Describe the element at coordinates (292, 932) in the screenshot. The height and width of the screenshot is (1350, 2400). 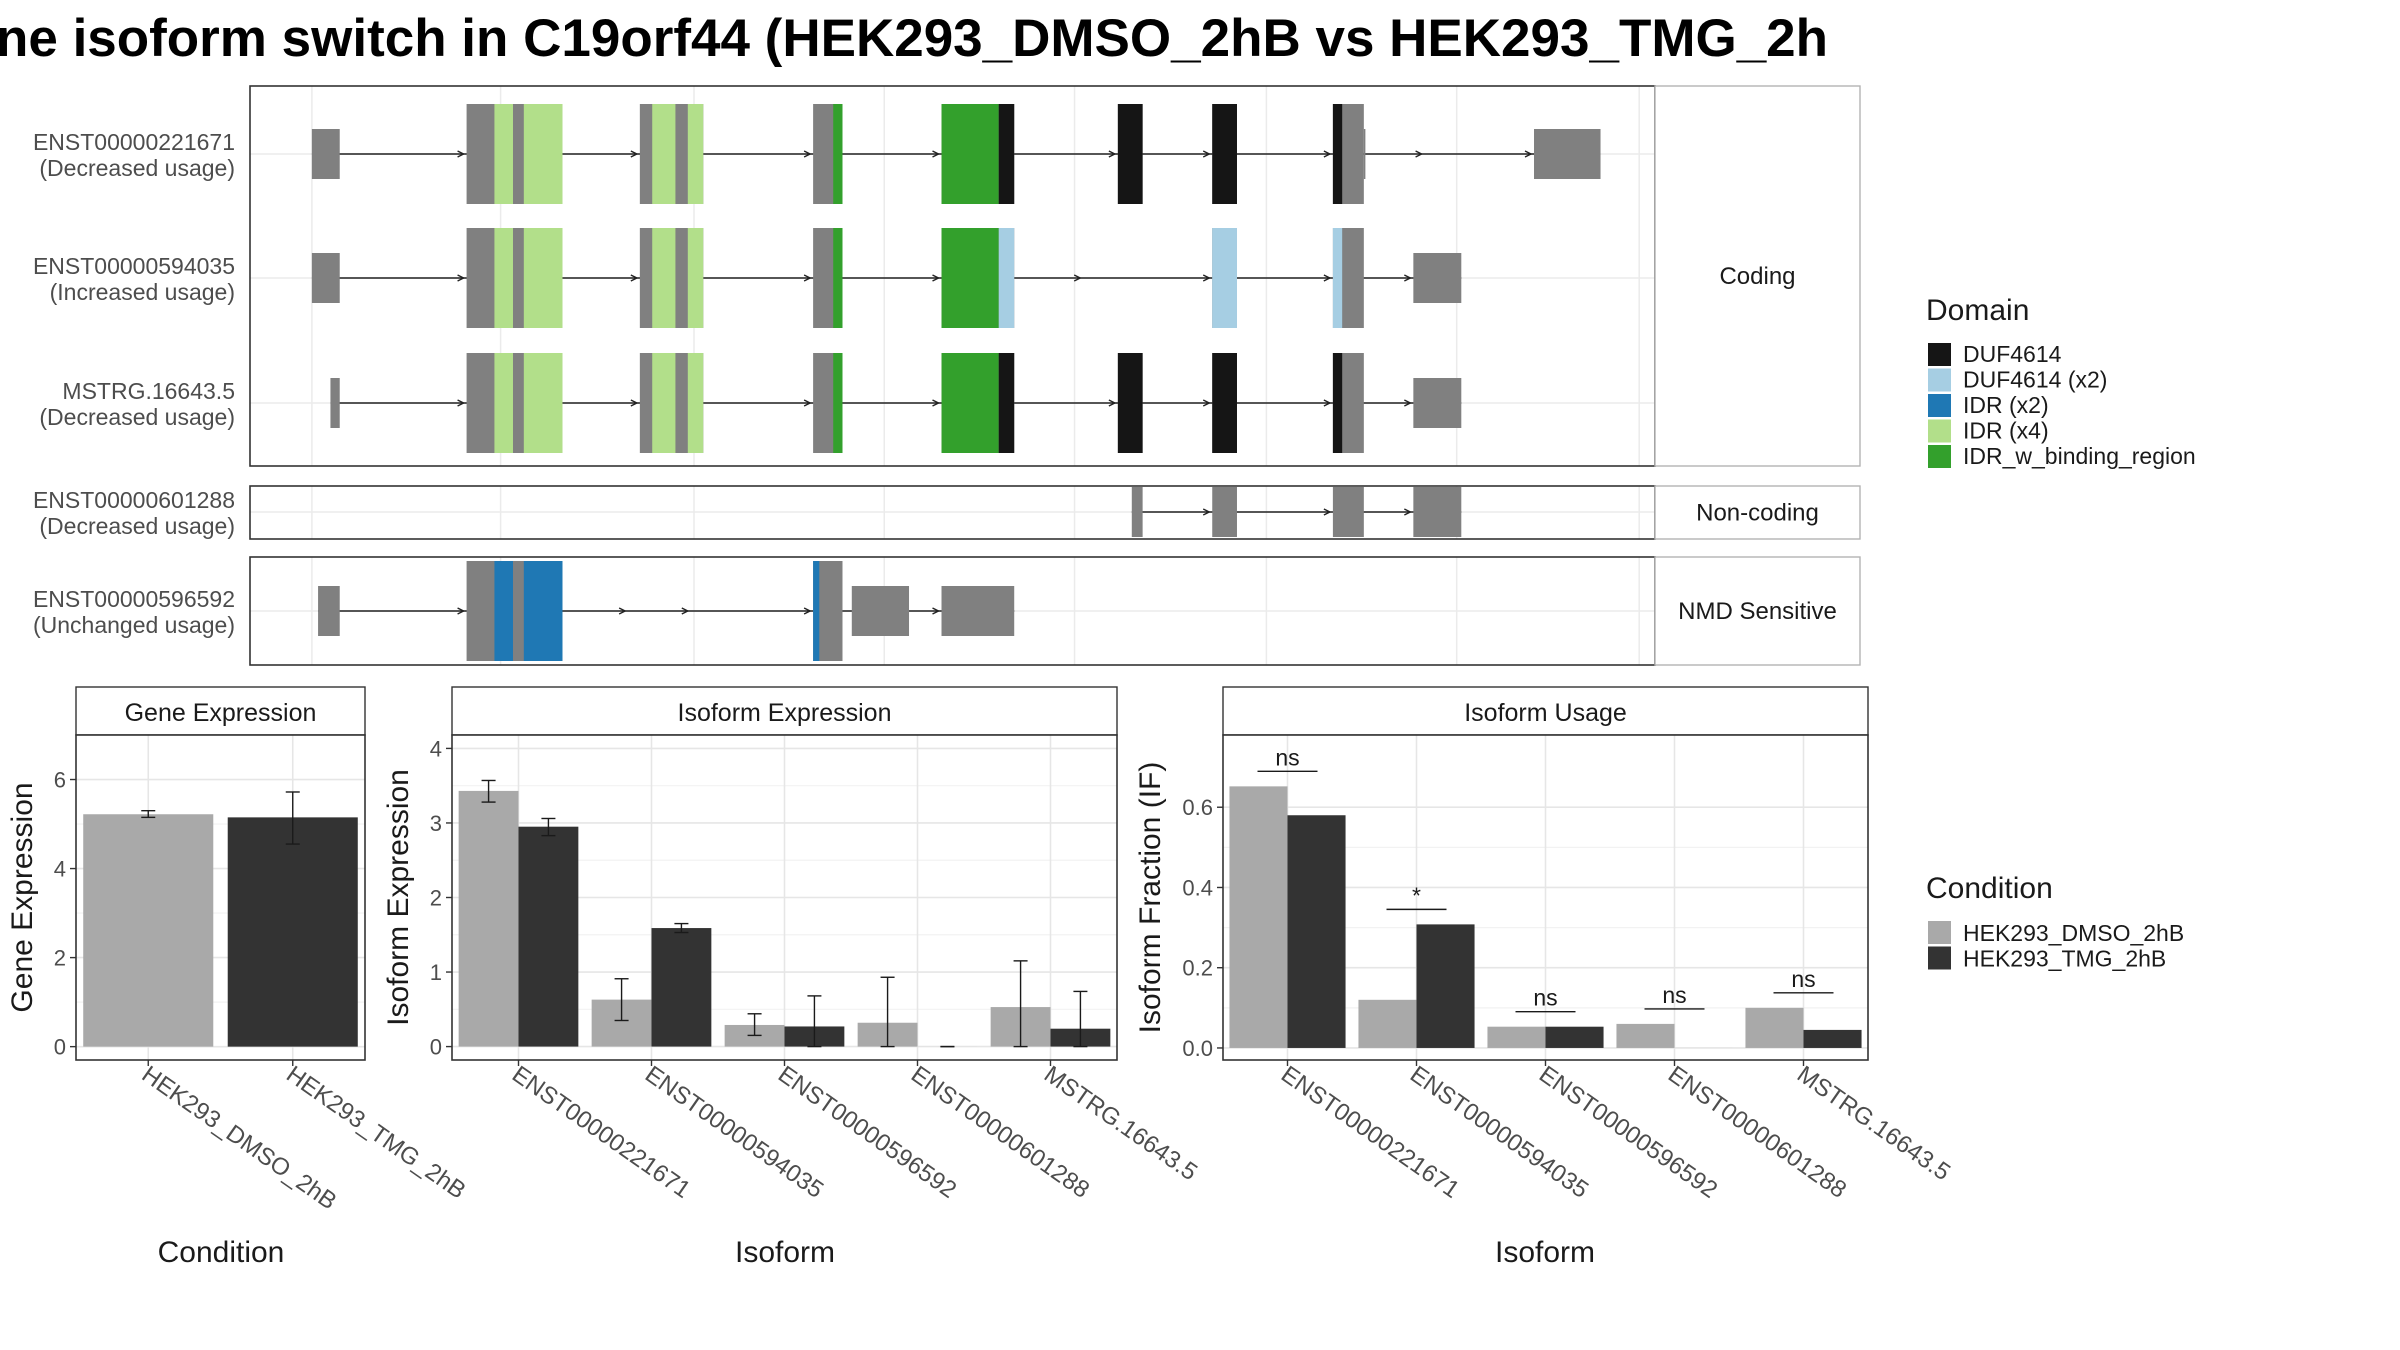
I see `bar-hek293-tmg-2hb` at that location.